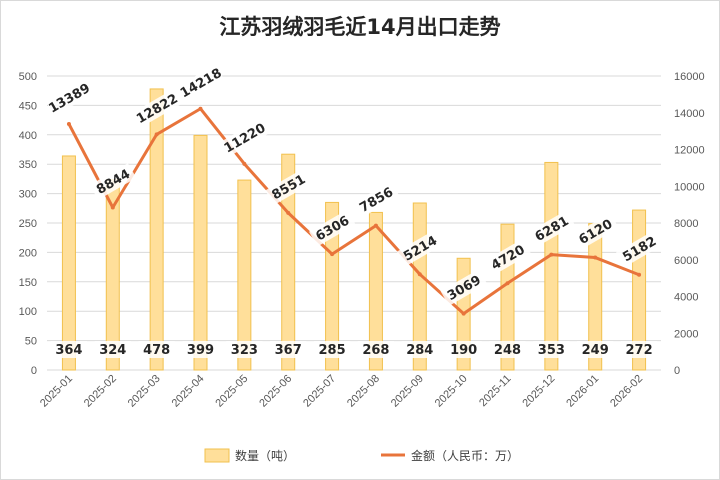 This screenshot has width=720, height=480. Describe the element at coordinates (686, 334) in the screenshot. I see `right-axis-tick-label: 2000` at that location.